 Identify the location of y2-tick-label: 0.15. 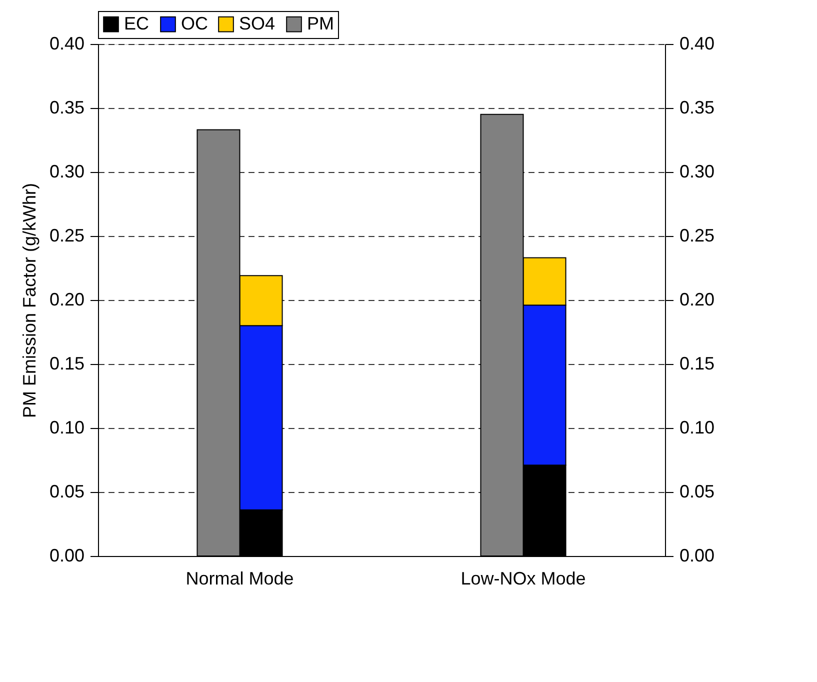
(697, 364).